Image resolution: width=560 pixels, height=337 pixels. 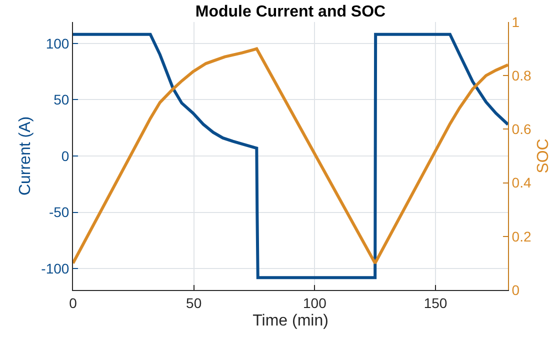 I want to click on y2-tick-label: 1, so click(x=516, y=22).